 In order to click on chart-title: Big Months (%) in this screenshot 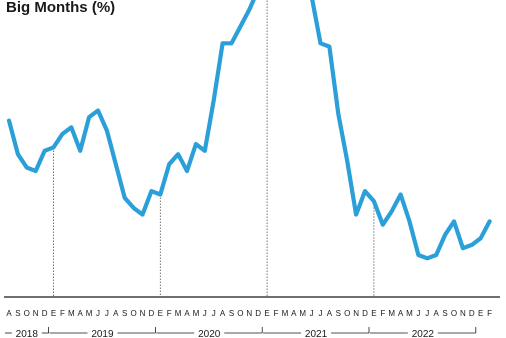, I will do `click(60, 8)`.